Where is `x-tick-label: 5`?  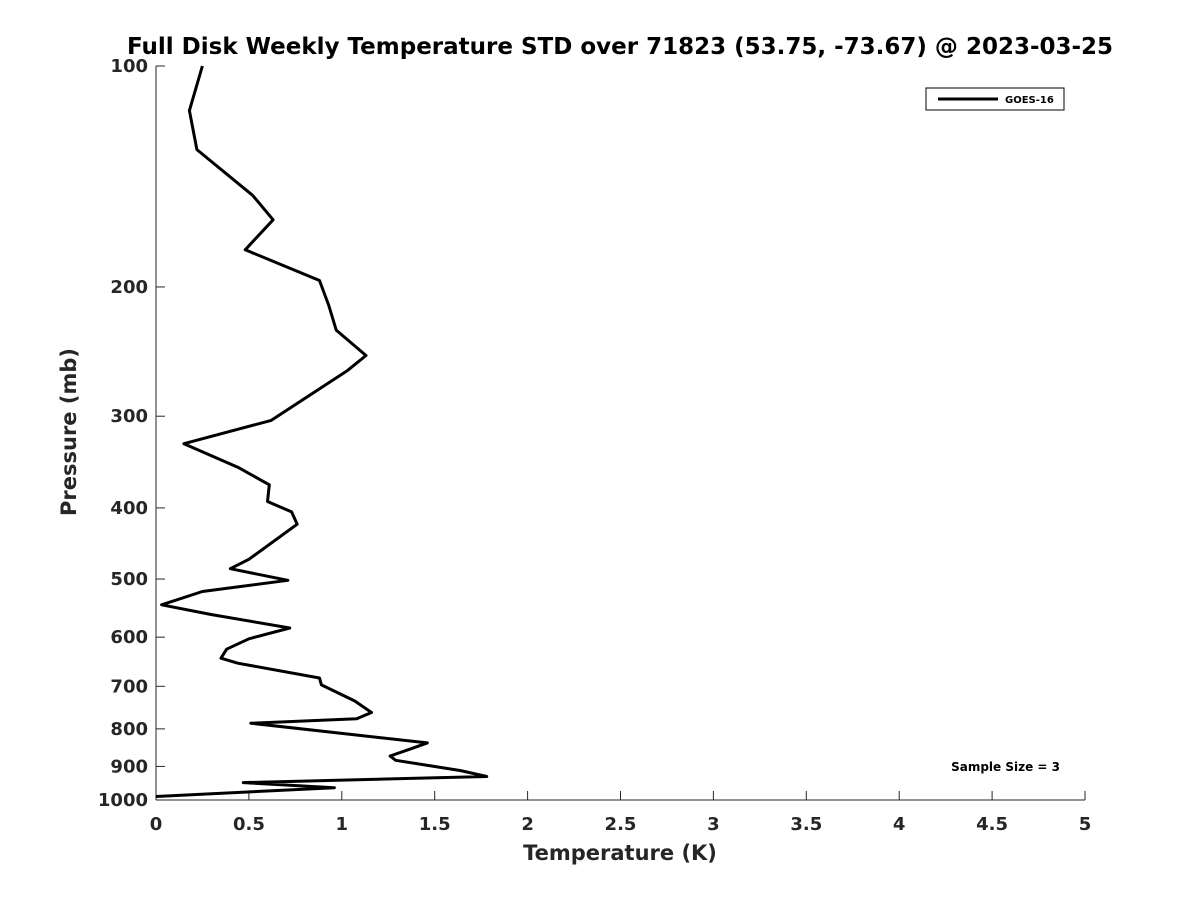 x-tick-label: 5 is located at coordinates (1085, 824).